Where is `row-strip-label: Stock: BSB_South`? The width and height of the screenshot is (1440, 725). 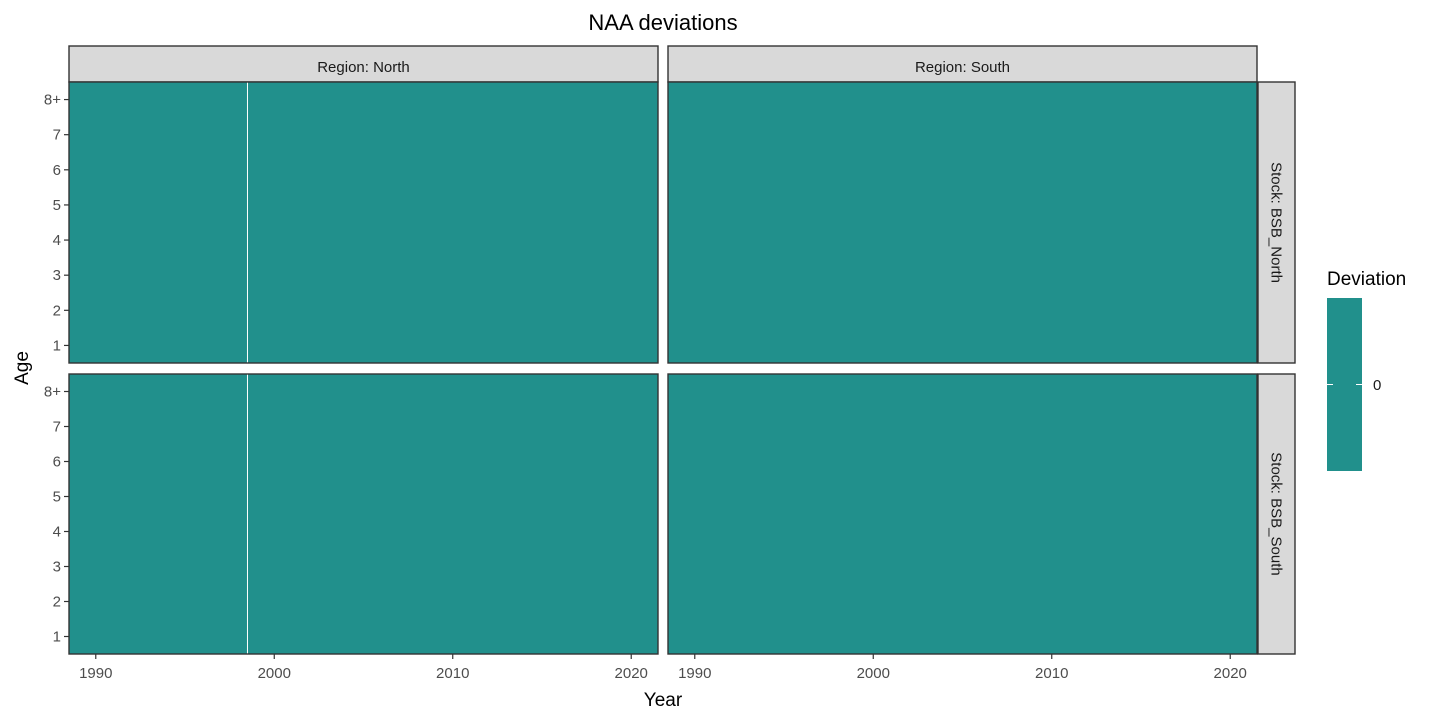 row-strip-label: Stock: BSB_South is located at coordinates (1276, 513).